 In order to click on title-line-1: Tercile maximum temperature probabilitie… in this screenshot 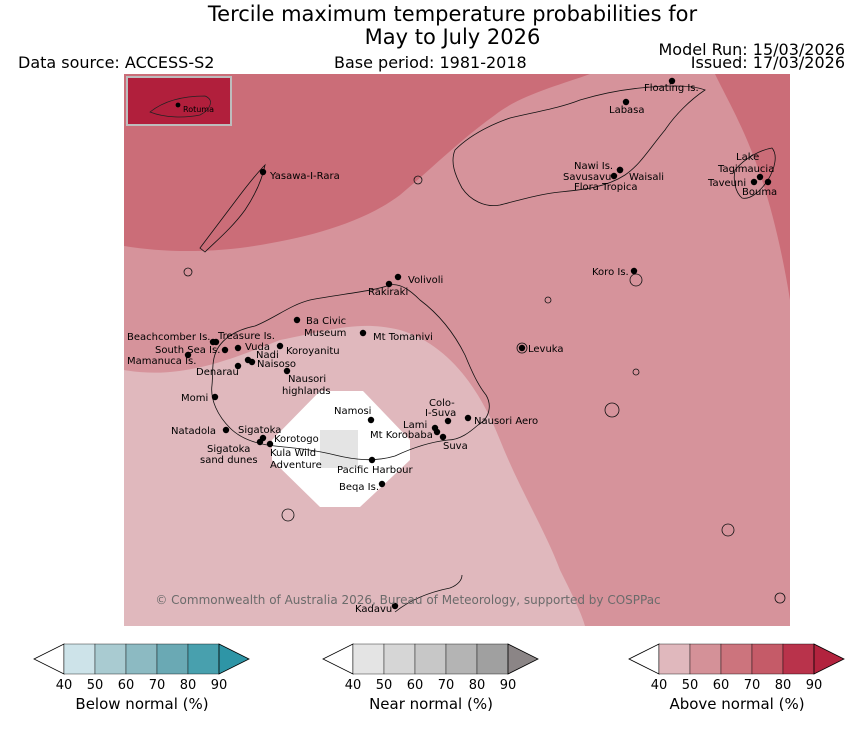, I will do `click(452, 14)`.